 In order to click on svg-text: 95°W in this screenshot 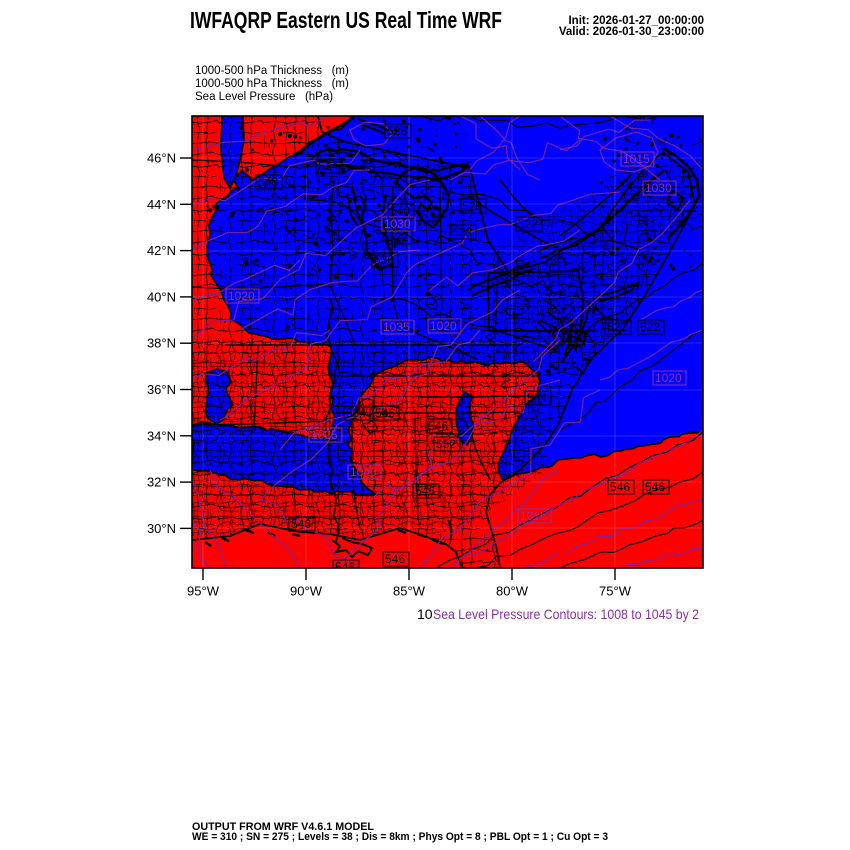, I will do `click(203, 591)`.